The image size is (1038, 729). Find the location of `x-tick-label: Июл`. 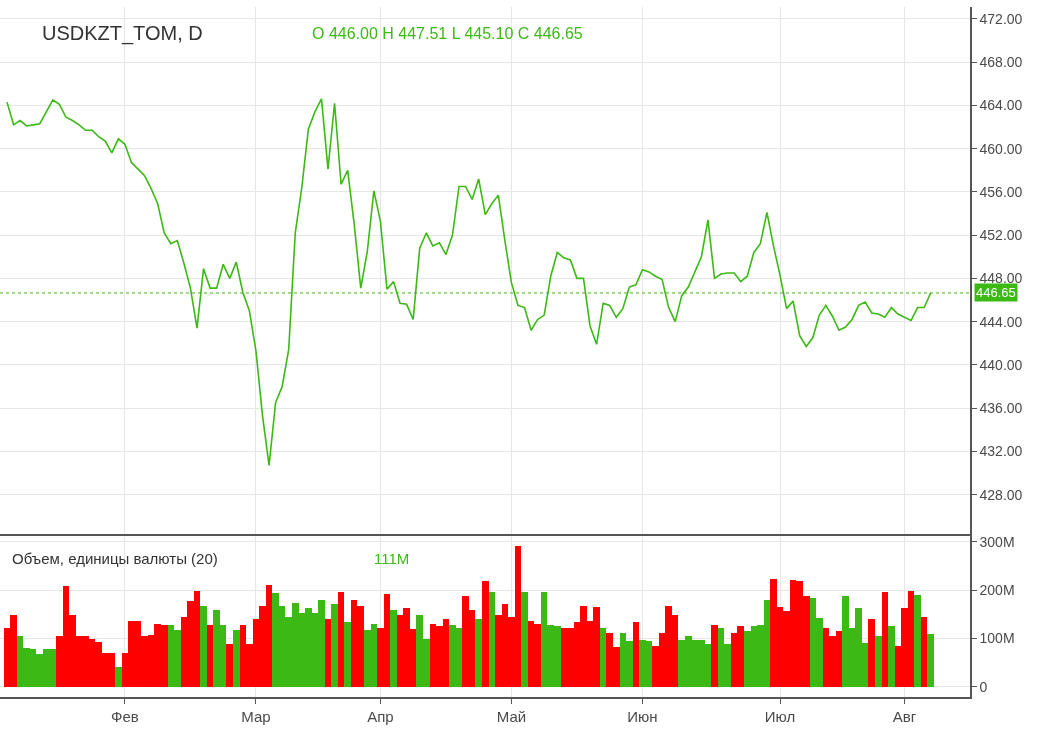

x-tick-label: Июл is located at coordinates (780, 716).